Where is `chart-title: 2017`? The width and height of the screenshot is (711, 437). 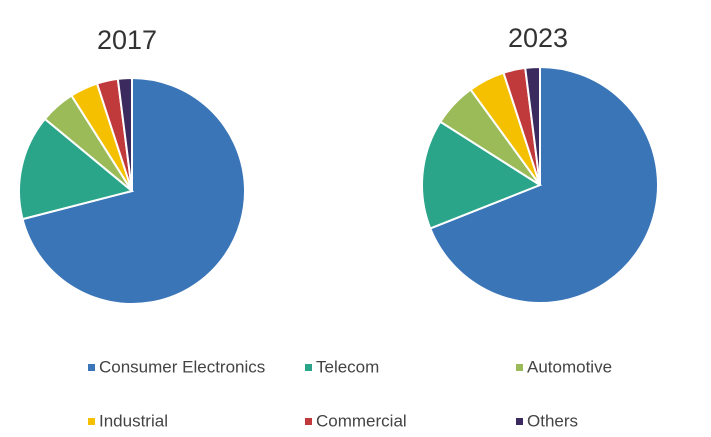 chart-title: 2017 is located at coordinates (127, 40).